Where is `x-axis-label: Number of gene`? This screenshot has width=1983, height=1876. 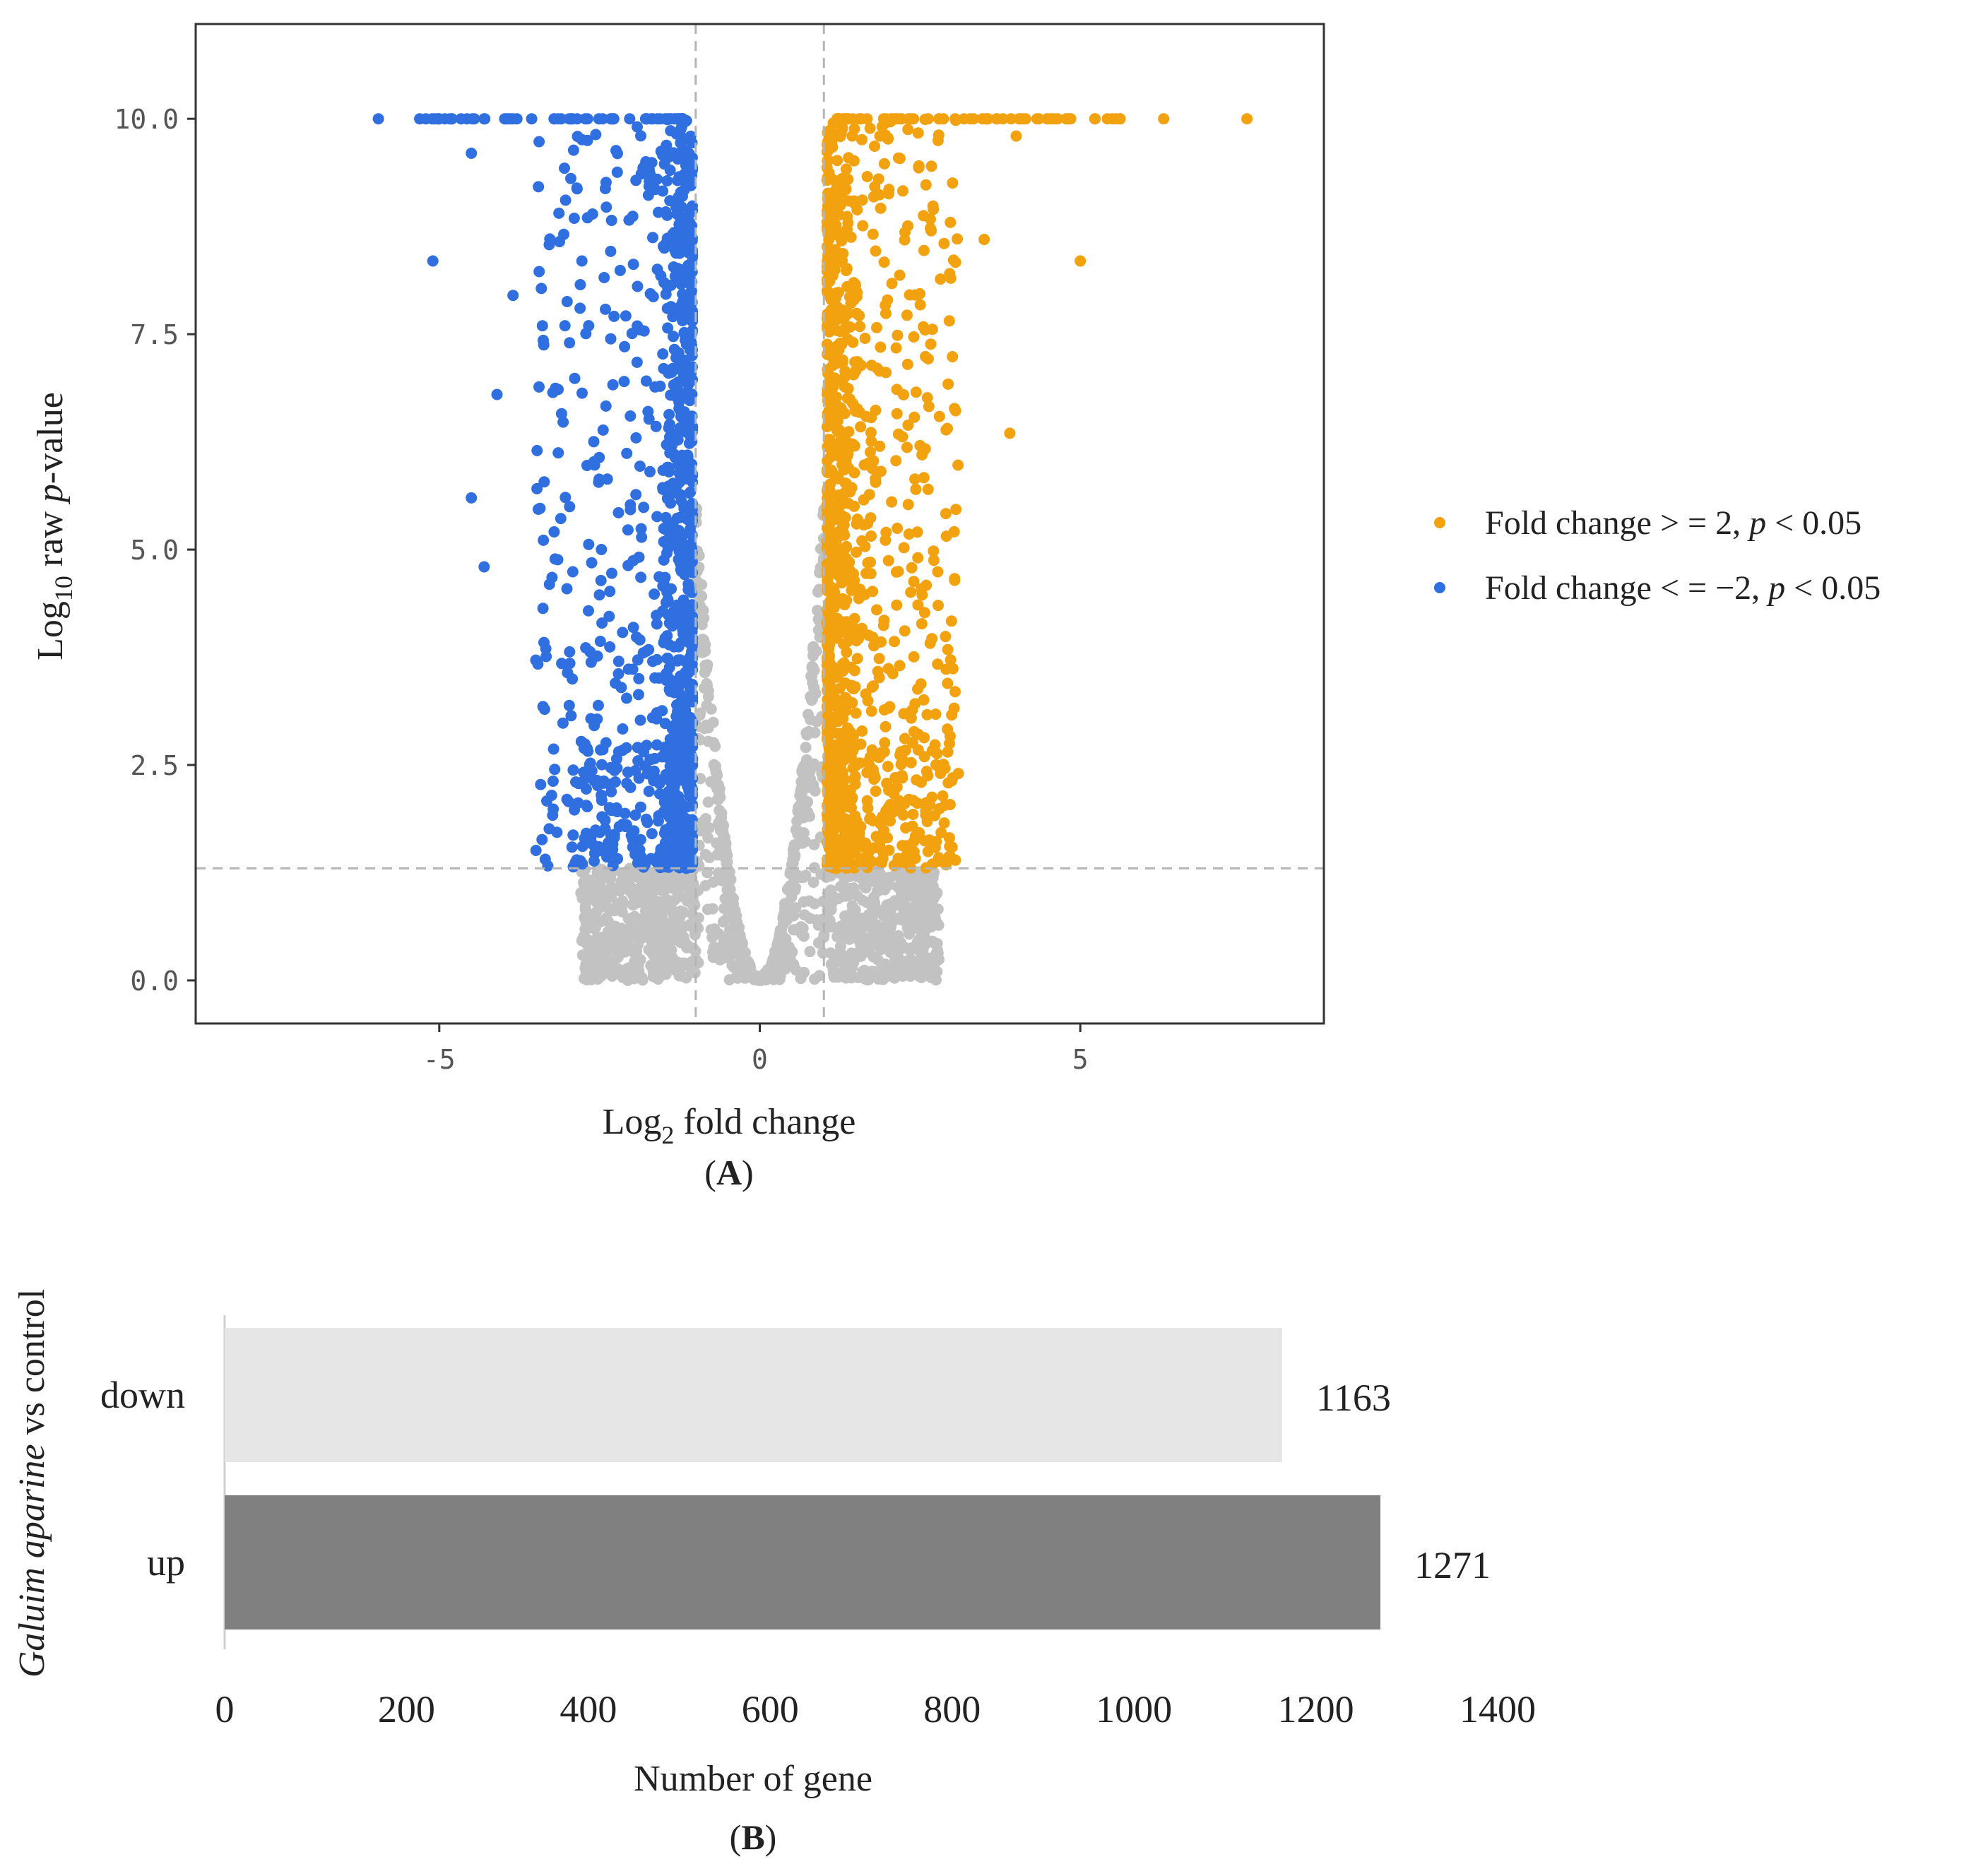 x-axis-label: Number of gene is located at coordinates (753, 1779).